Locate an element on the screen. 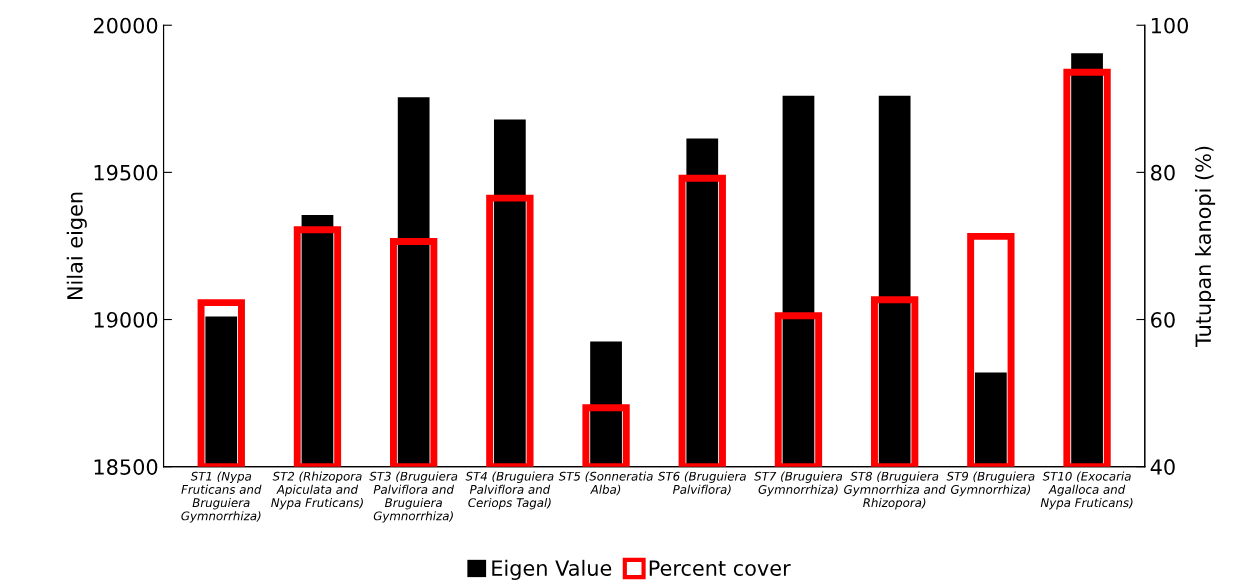  y2-tick-label: 60 is located at coordinates (1163, 319).